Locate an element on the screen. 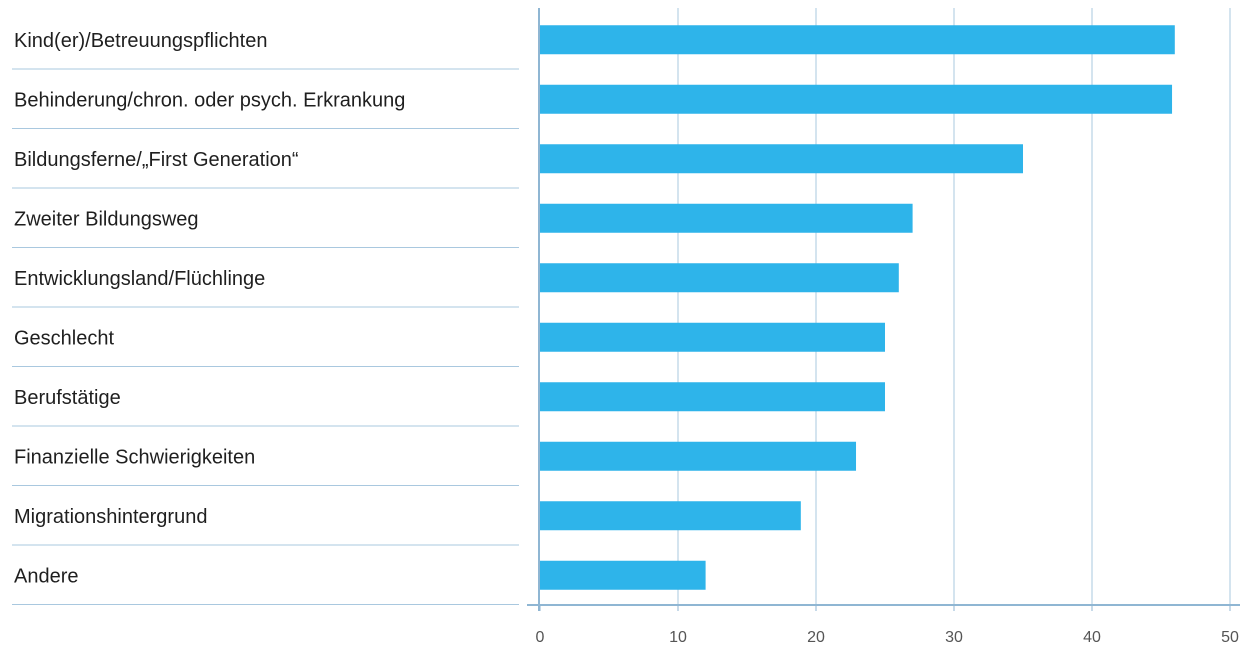  x-tick-label: 50 is located at coordinates (1230, 637).